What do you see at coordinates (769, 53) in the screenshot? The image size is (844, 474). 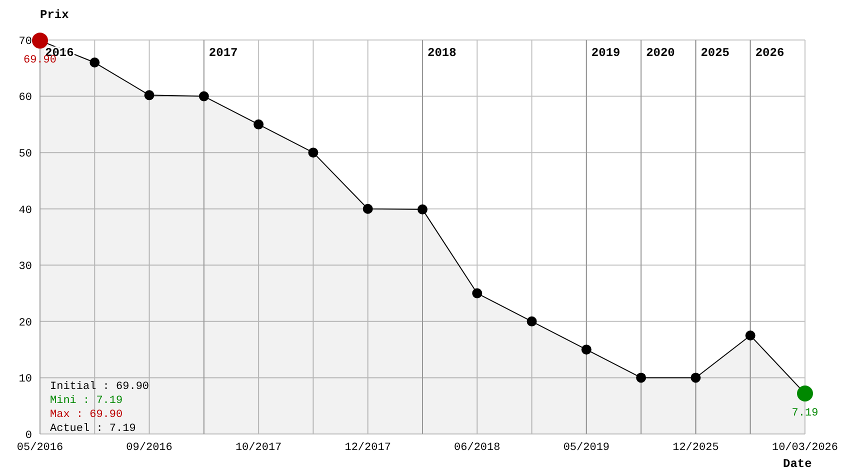 I see `annotation: 2026` at bounding box center [769, 53].